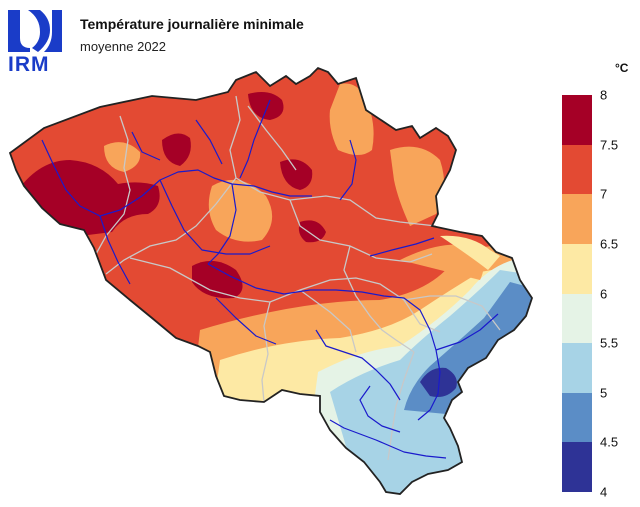  I want to click on irm-logo-icon, so click(35, 31).